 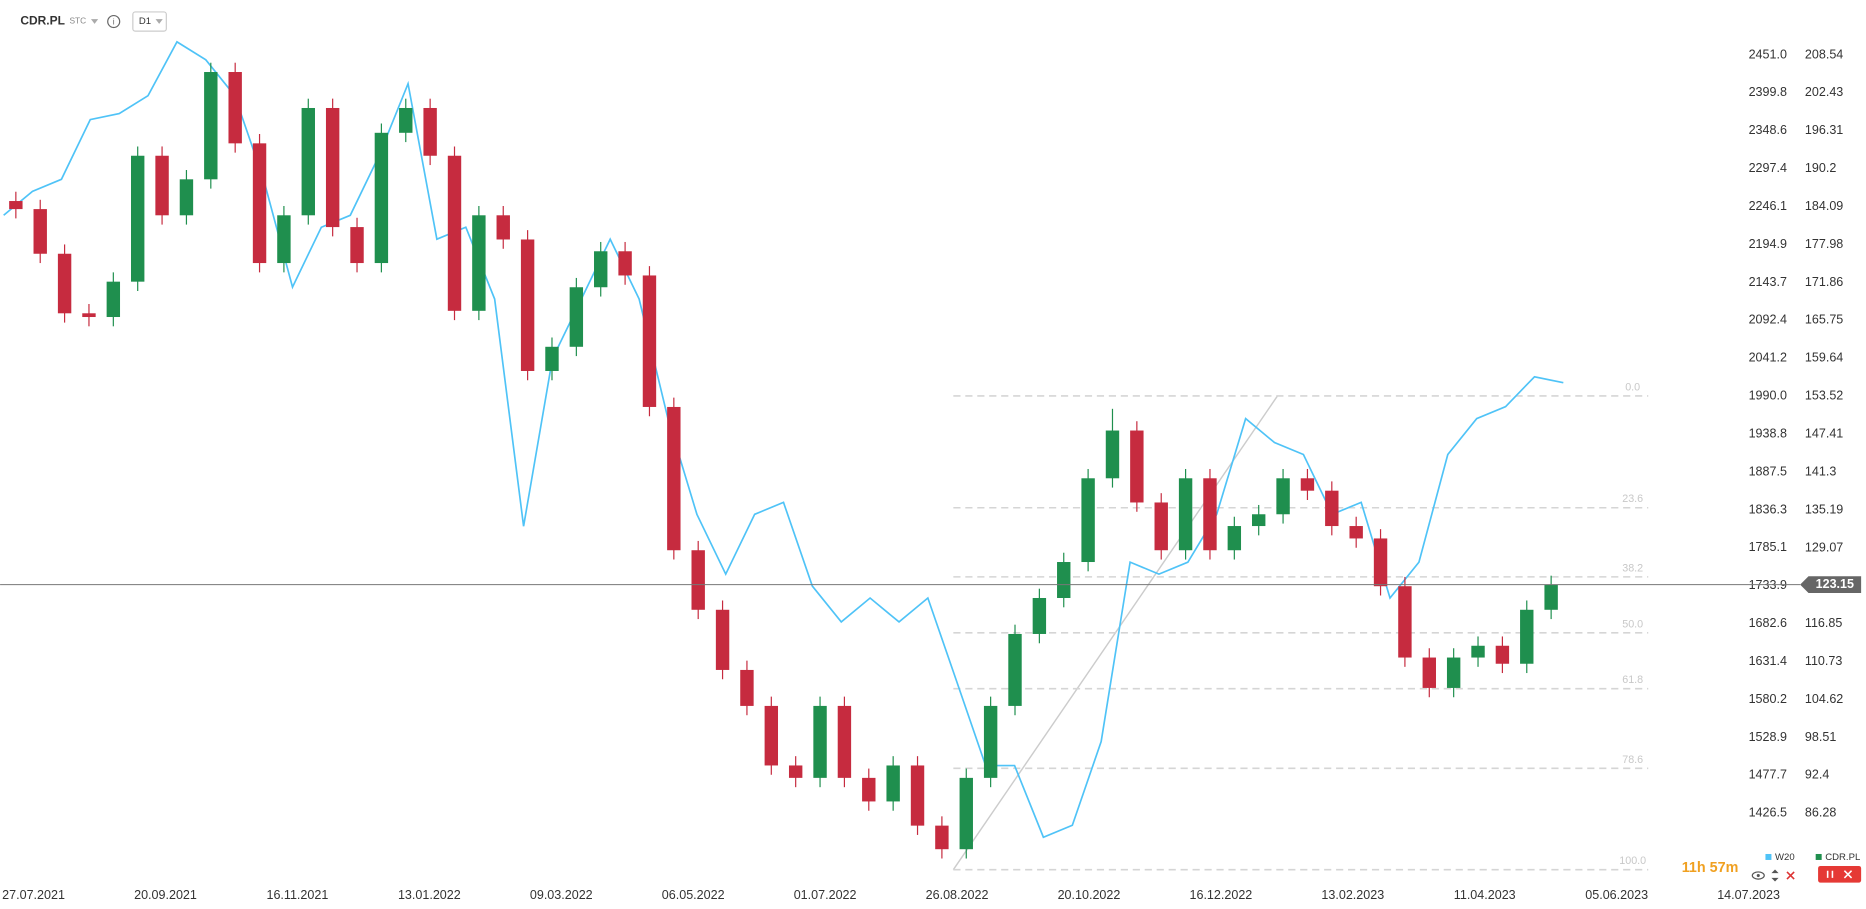 I want to click on current-price-label: 123.15, so click(x=1835, y=584).